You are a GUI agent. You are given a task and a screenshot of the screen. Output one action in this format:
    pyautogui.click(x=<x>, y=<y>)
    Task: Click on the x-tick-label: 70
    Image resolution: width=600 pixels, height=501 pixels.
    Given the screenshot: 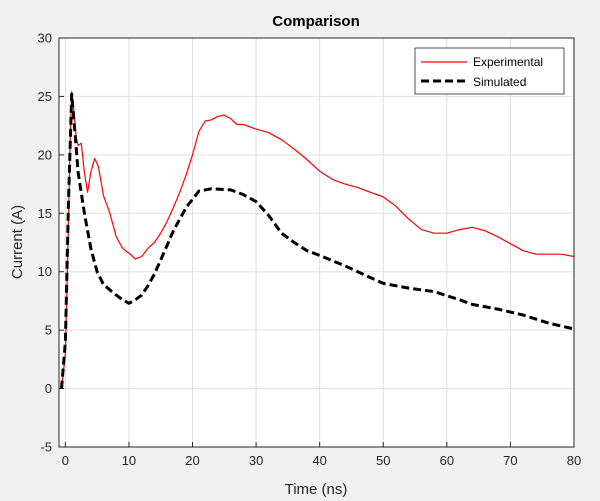 What is the action you would take?
    pyautogui.click(x=510, y=460)
    